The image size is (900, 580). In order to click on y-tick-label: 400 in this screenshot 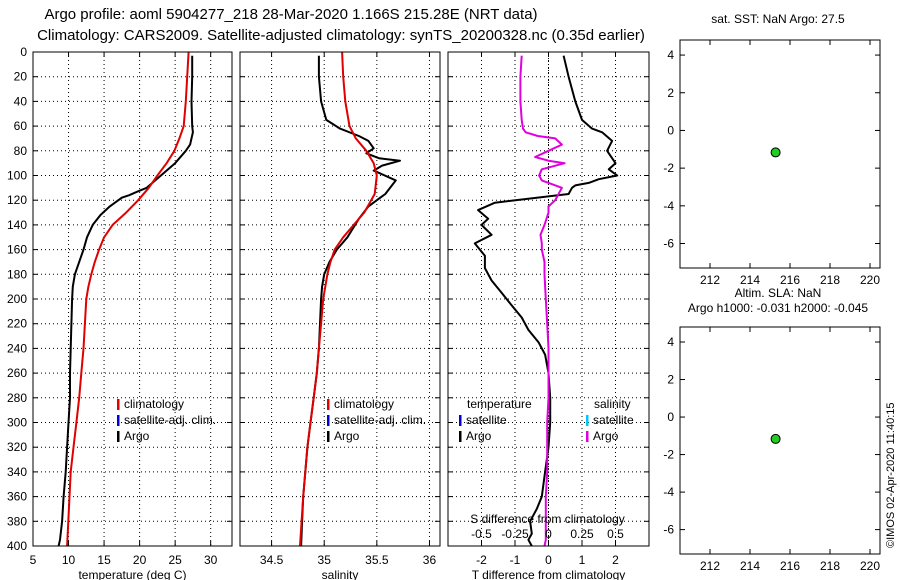, I will do `click(17, 546)`.